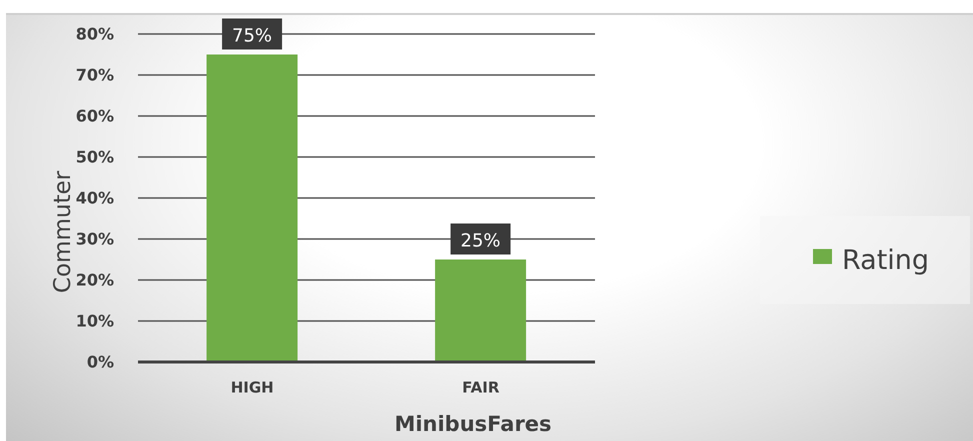  What do you see at coordinates (95, 239) in the screenshot?
I see `y-tick-label: 30%` at bounding box center [95, 239].